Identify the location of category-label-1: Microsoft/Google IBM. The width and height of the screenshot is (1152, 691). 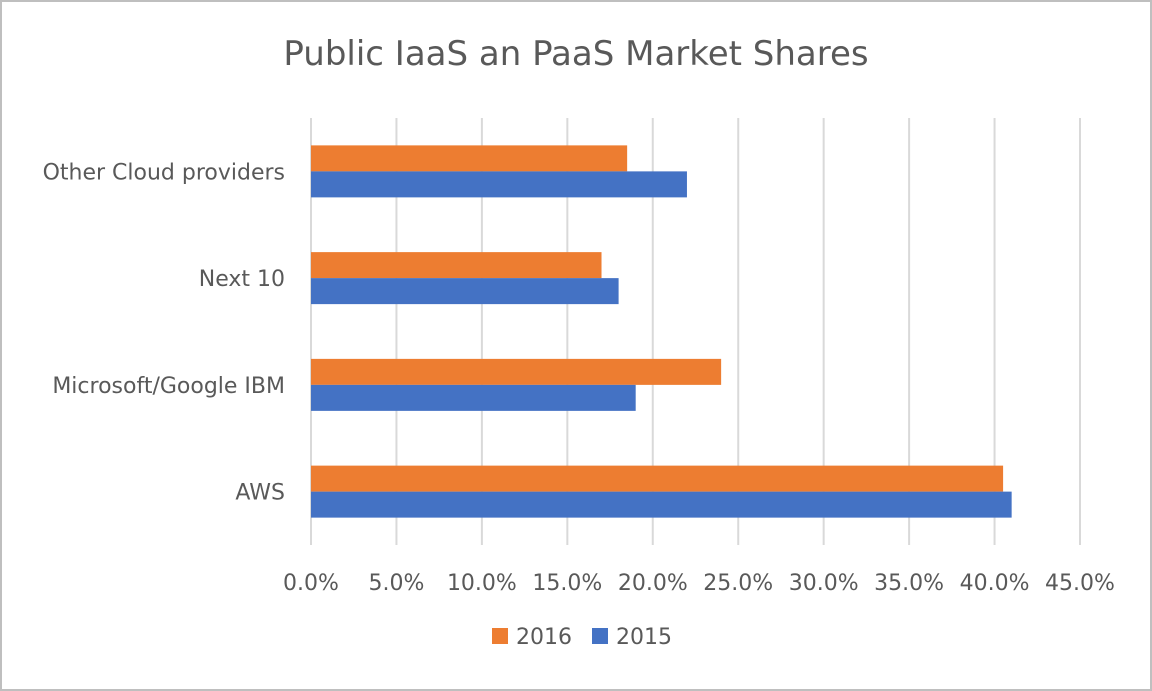
(168, 386).